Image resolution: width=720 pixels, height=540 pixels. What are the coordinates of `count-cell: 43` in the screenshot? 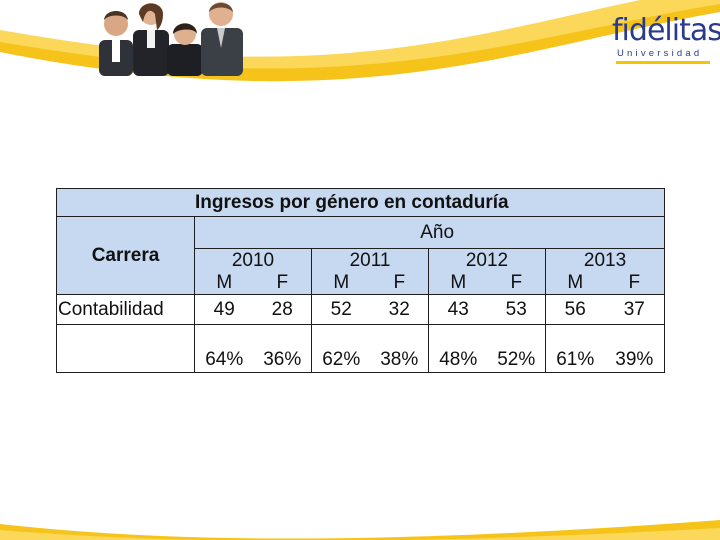 It's located at (458, 309).